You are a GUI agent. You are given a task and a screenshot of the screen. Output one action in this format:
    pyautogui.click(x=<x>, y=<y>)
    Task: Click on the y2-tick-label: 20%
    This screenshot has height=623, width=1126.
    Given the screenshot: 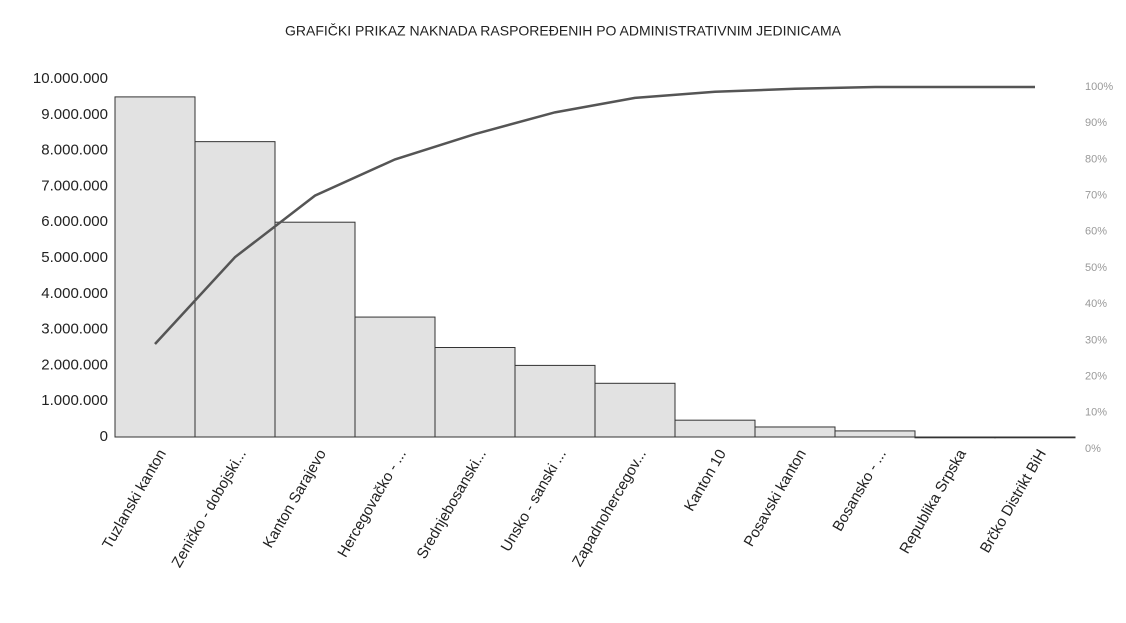 What is the action you would take?
    pyautogui.click(x=1096, y=377)
    